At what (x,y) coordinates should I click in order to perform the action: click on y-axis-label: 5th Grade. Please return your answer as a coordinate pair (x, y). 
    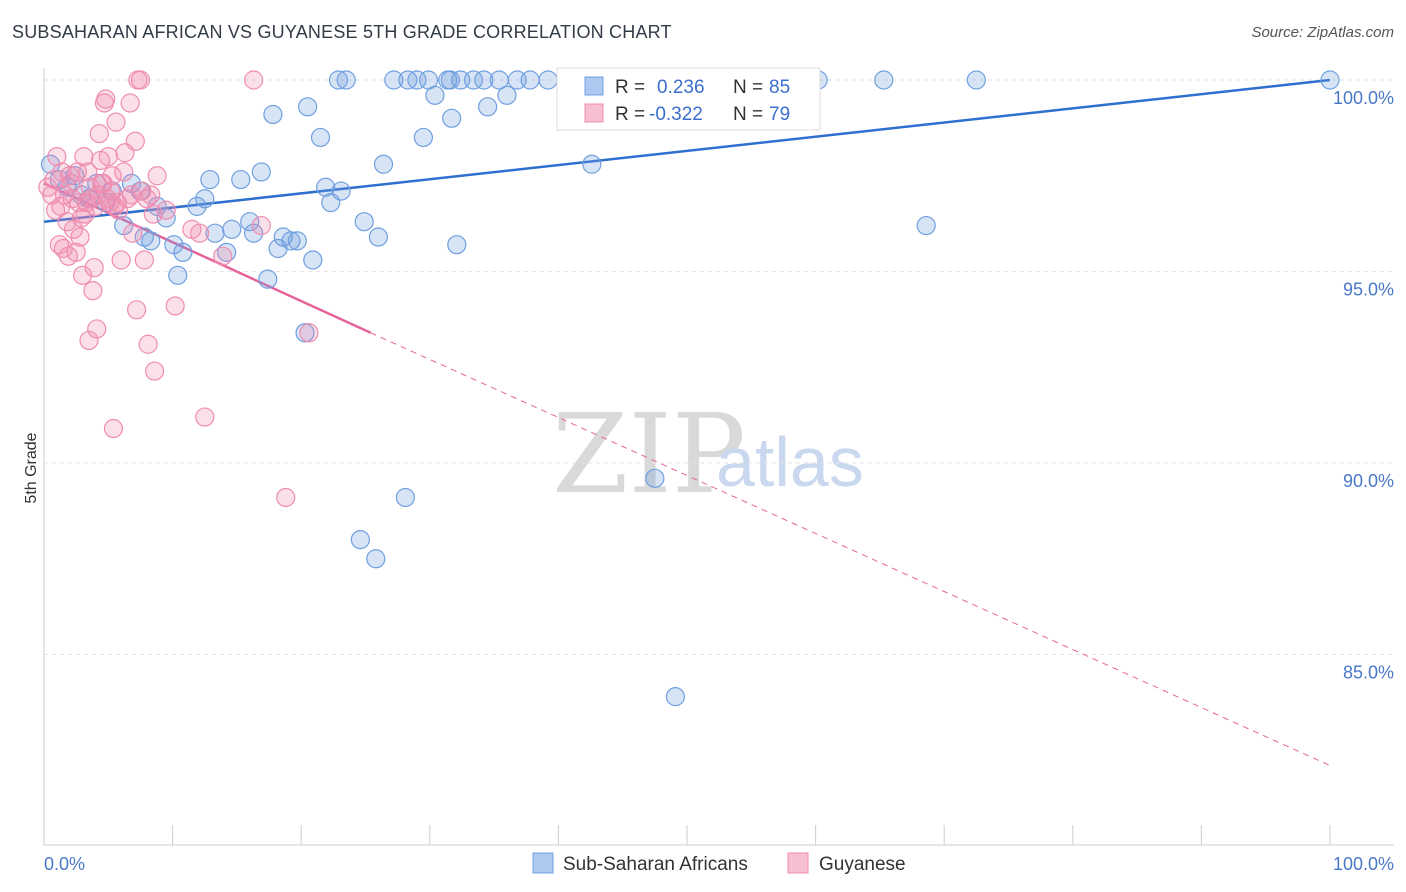
    Looking at the image, I should click on (31, 467).